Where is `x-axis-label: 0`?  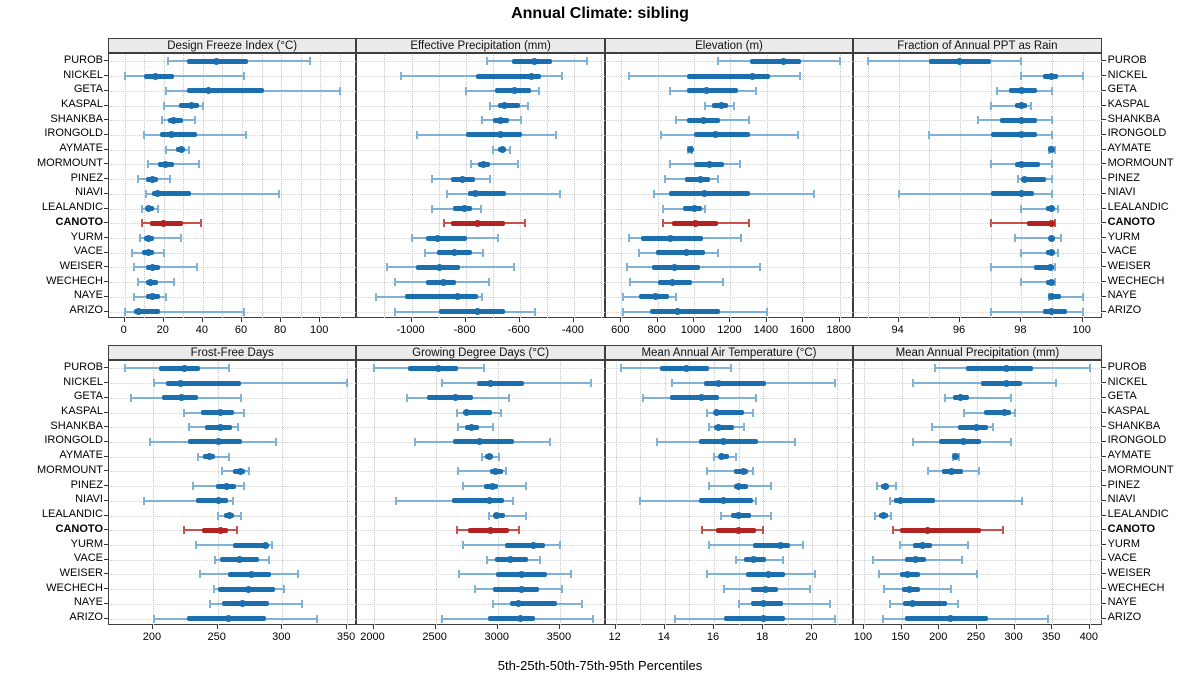 x-axis-label: 0 is located at coordinates (123, 330).